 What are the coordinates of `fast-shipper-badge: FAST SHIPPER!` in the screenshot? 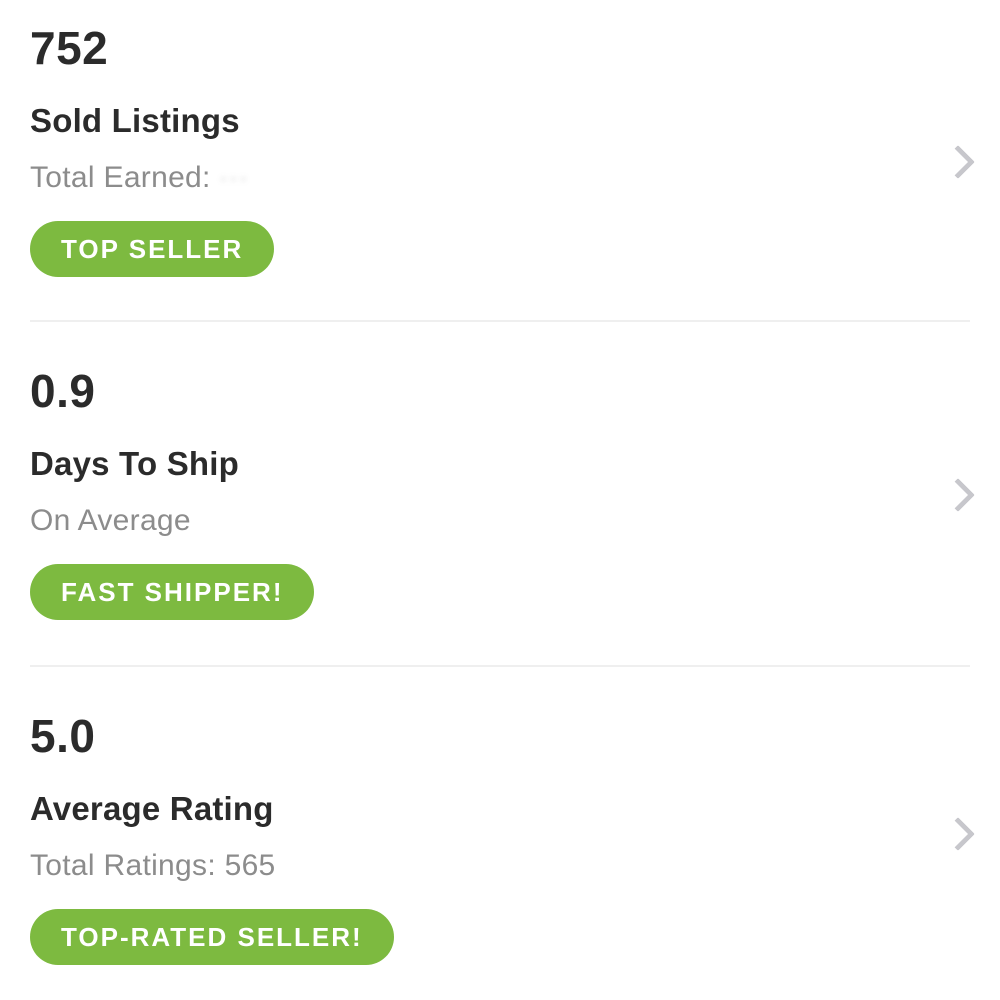 It's located at (172, 591).